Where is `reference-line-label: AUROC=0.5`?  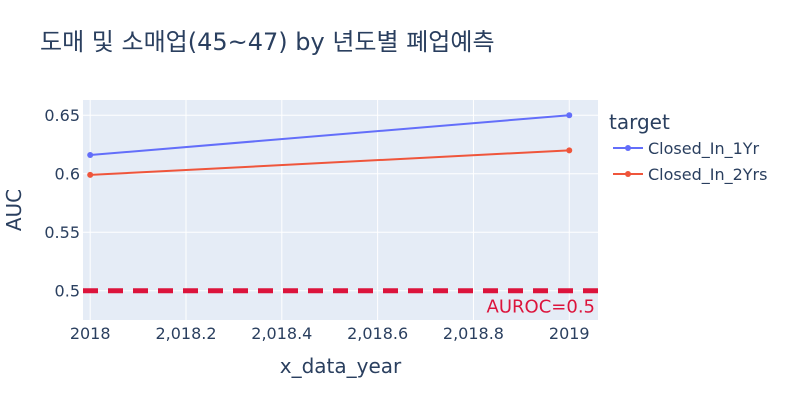 reference-line-label: AUROC=0.5 is located at coordinates (541, 307).